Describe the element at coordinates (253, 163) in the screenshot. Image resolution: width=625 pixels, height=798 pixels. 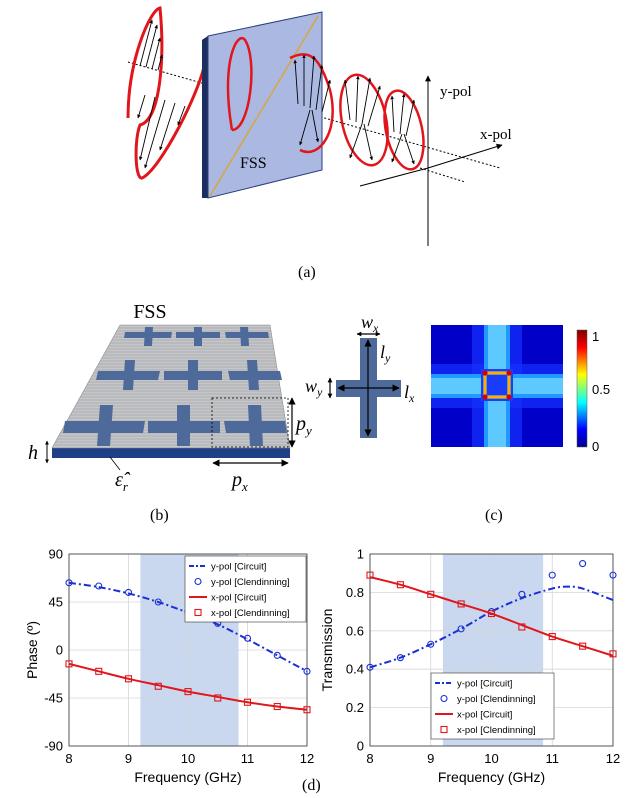
I see `fss-label: FSS` at that location.